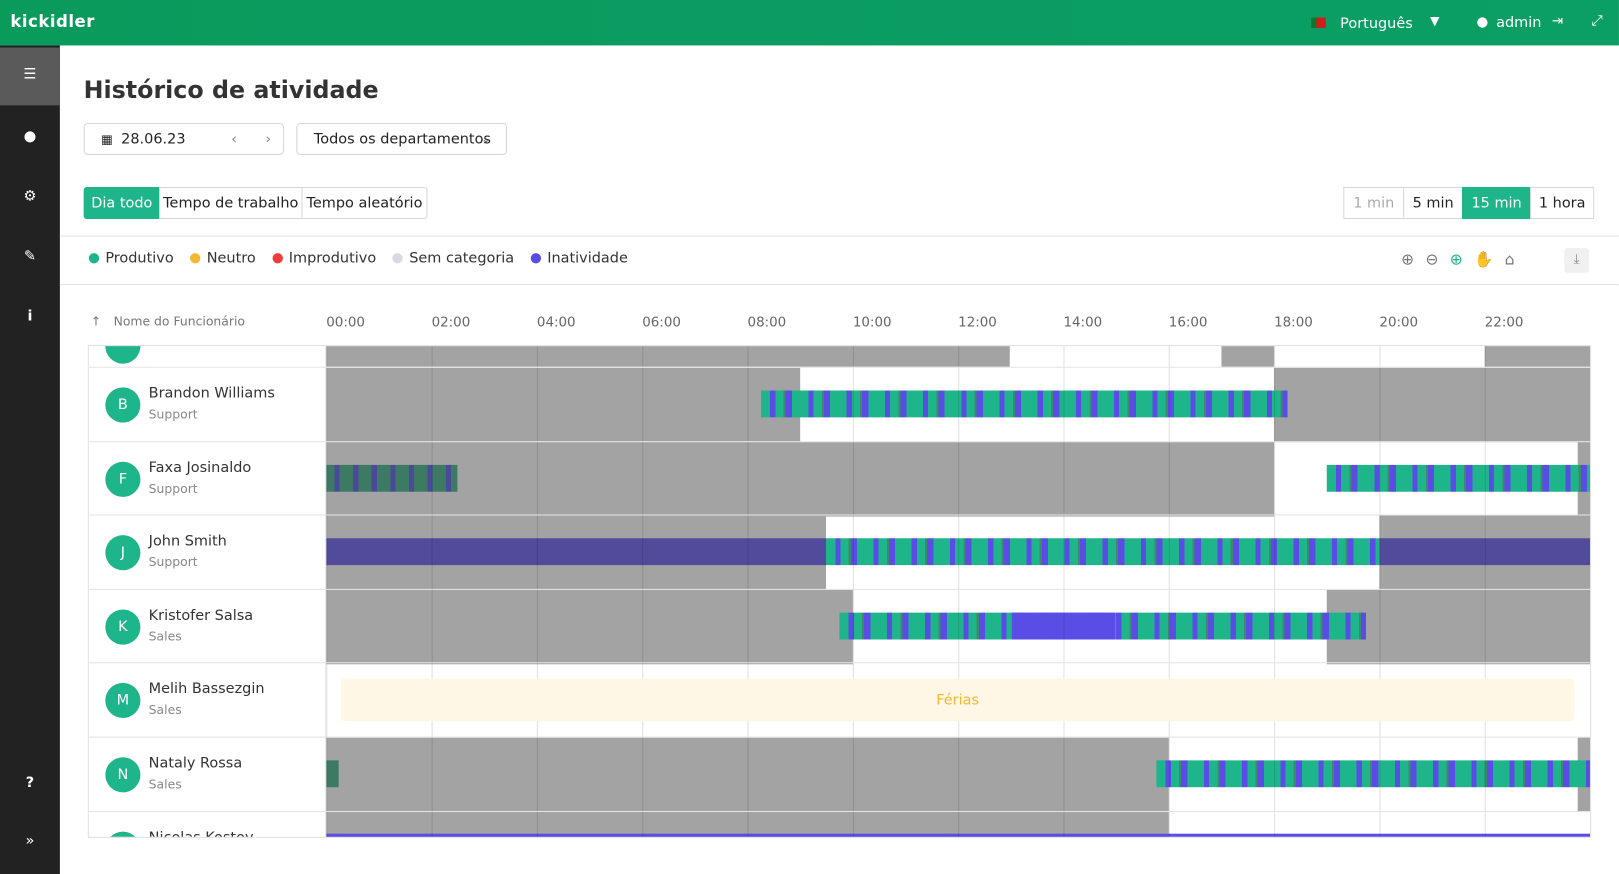 Image resolution: width=1619 pixels, height=874 pixels. What do you see at coordinates (977, 323) in the screenshot?
I see `hour-label: 12:00` at bounding box center [977, 323].